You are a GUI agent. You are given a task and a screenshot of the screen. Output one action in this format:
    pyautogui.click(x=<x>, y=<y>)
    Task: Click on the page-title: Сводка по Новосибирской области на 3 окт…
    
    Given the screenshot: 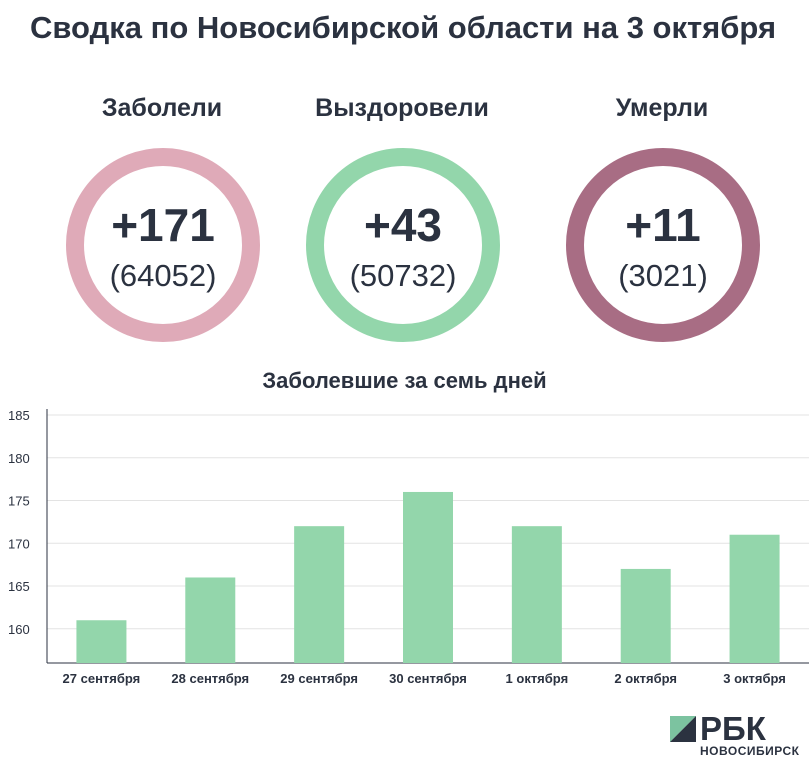 What is the action you would take?
    pyautogui.click(x=403, y=27)
    